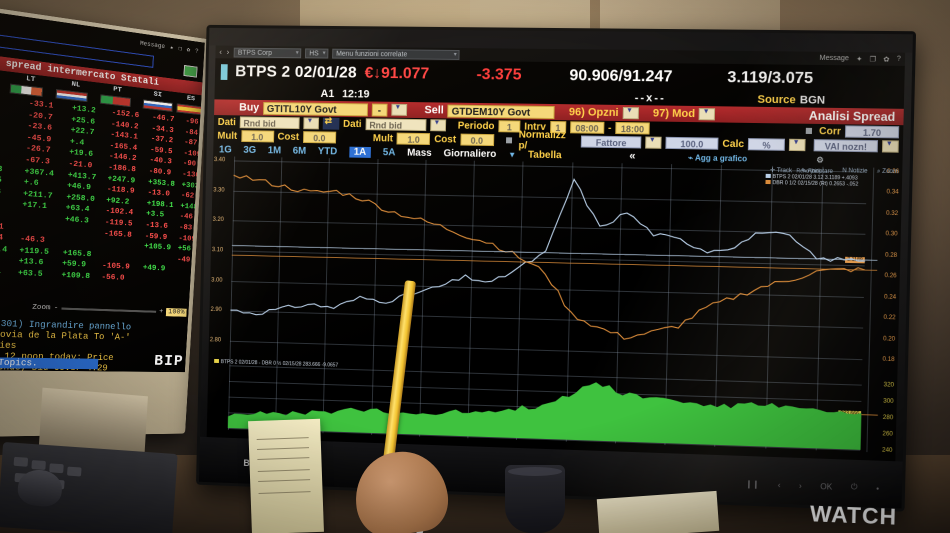 This screenshot has width=950, height=533. What do you see at coordinates (869, 415) in the screenshot?
I see `spread-last-line` at bounding box center [869, 415].